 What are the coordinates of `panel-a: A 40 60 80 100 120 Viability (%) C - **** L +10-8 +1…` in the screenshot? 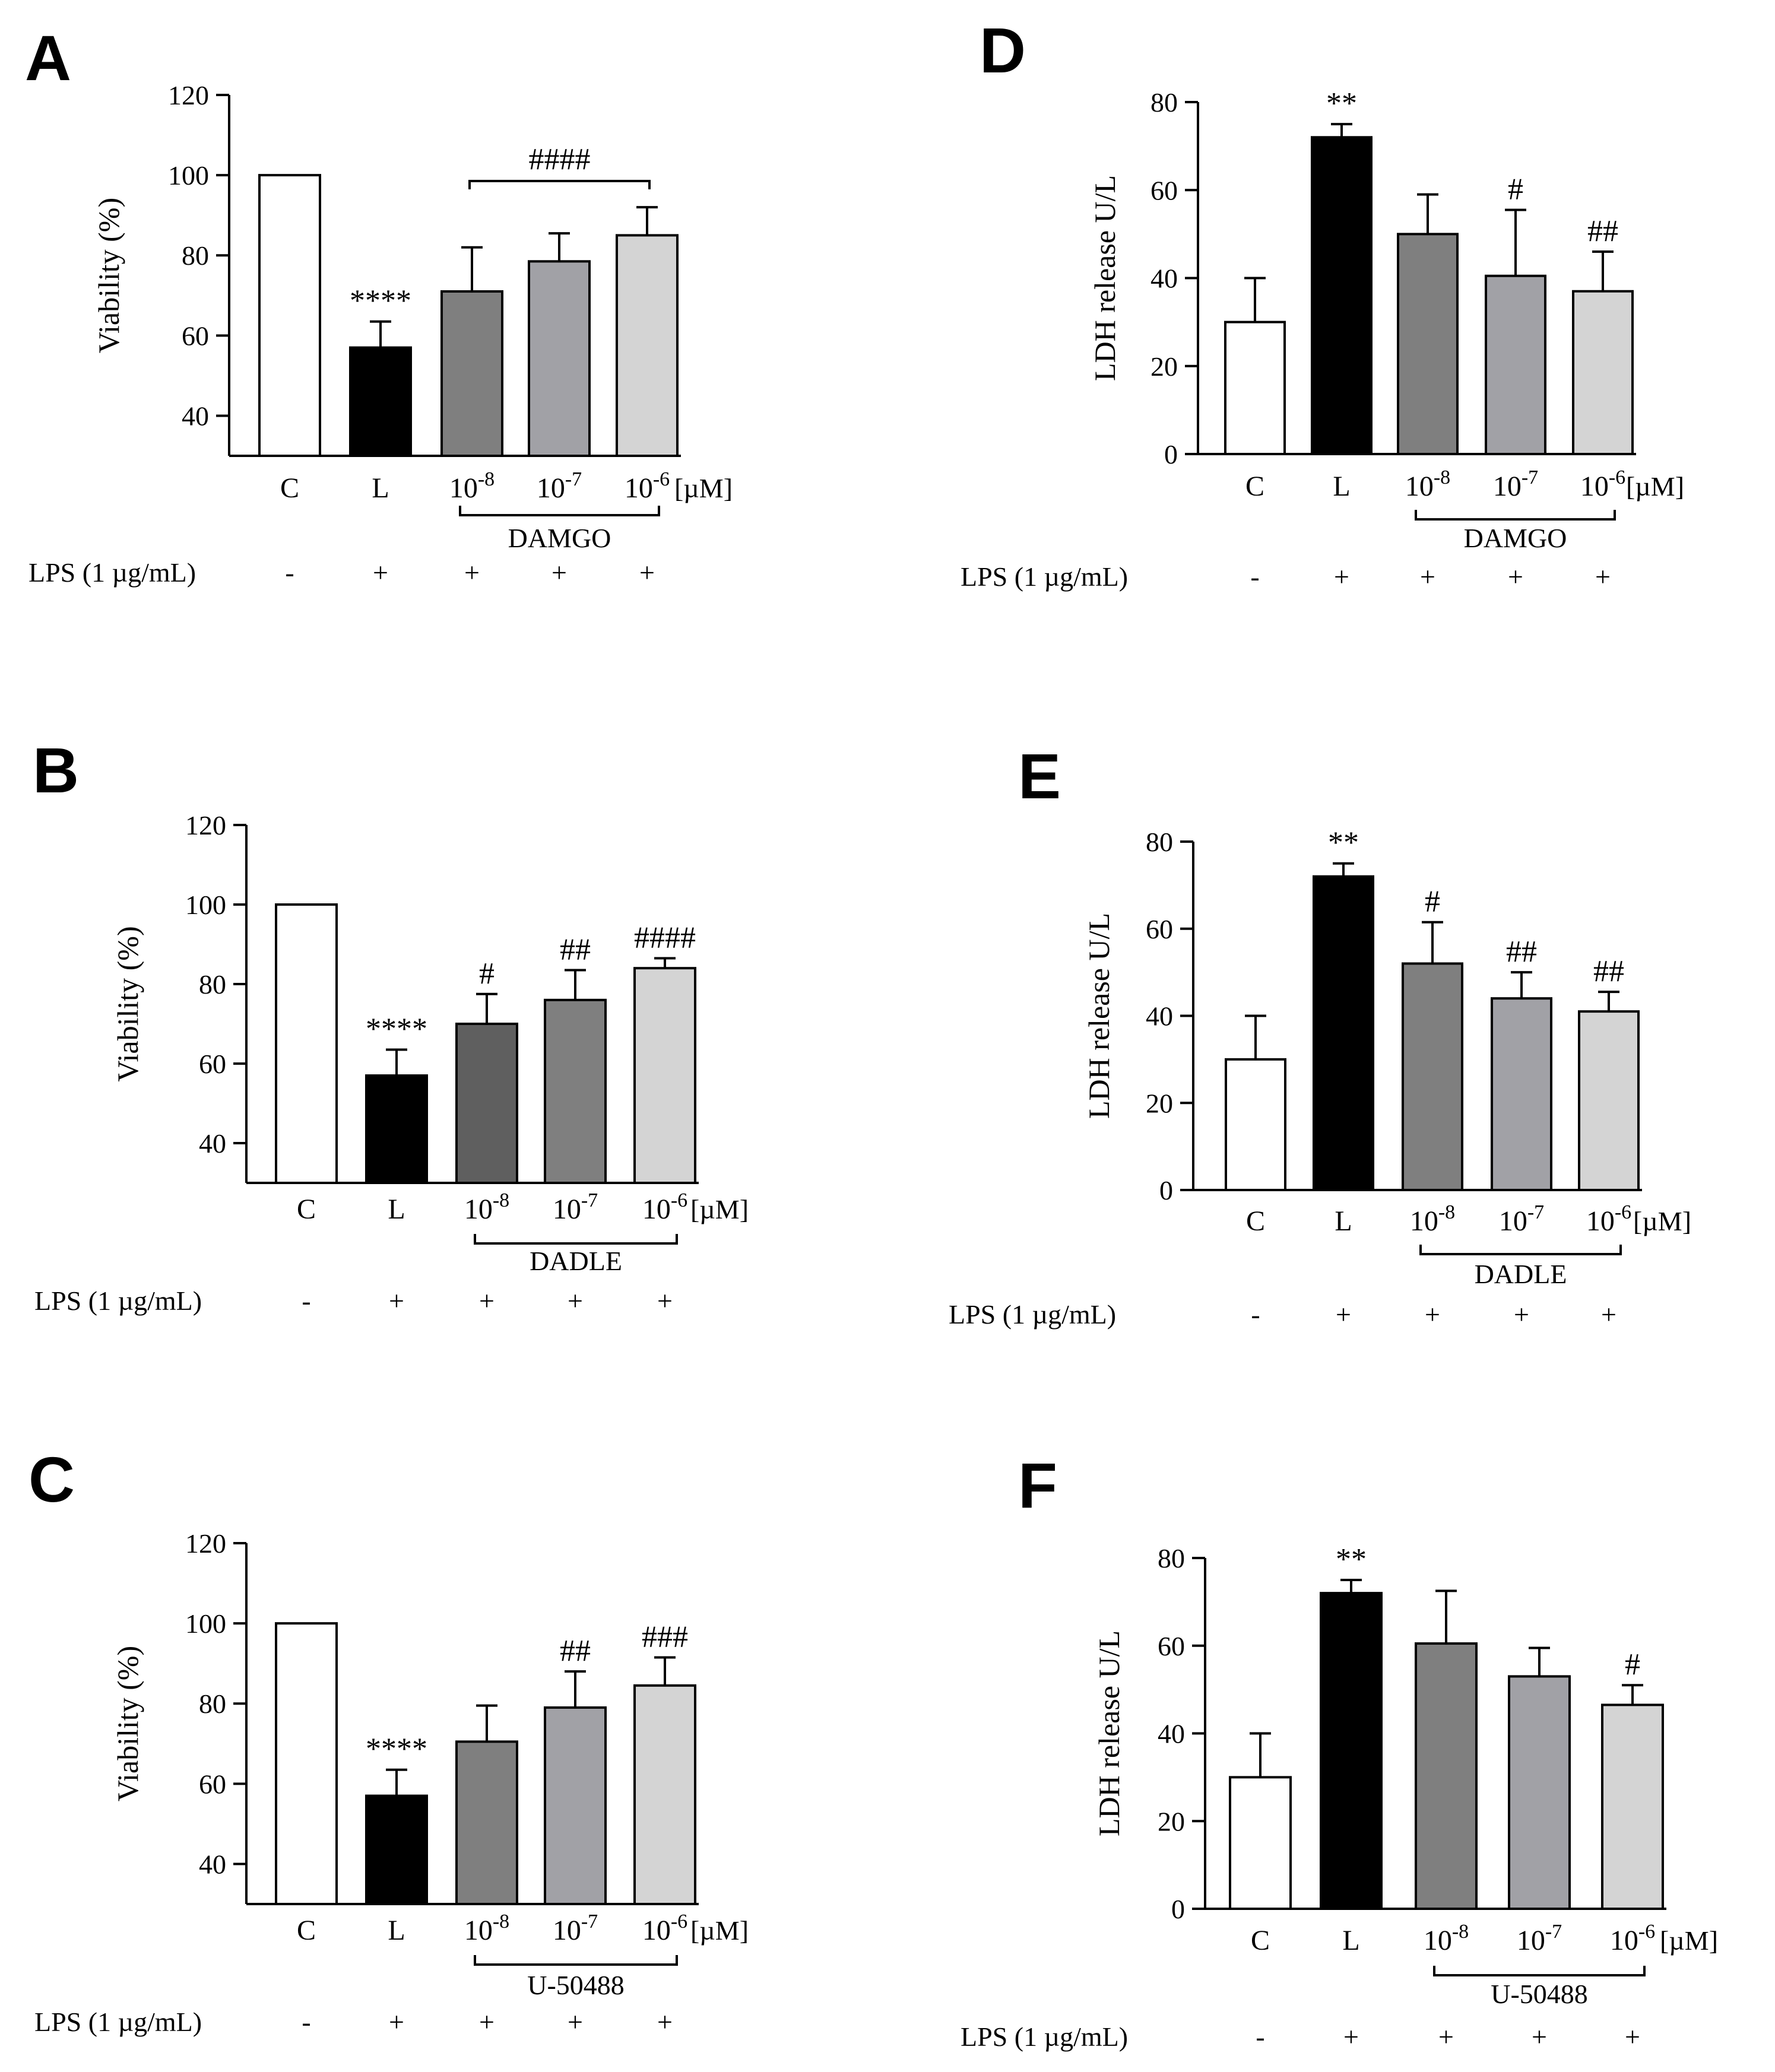 It's located at (379, 305).